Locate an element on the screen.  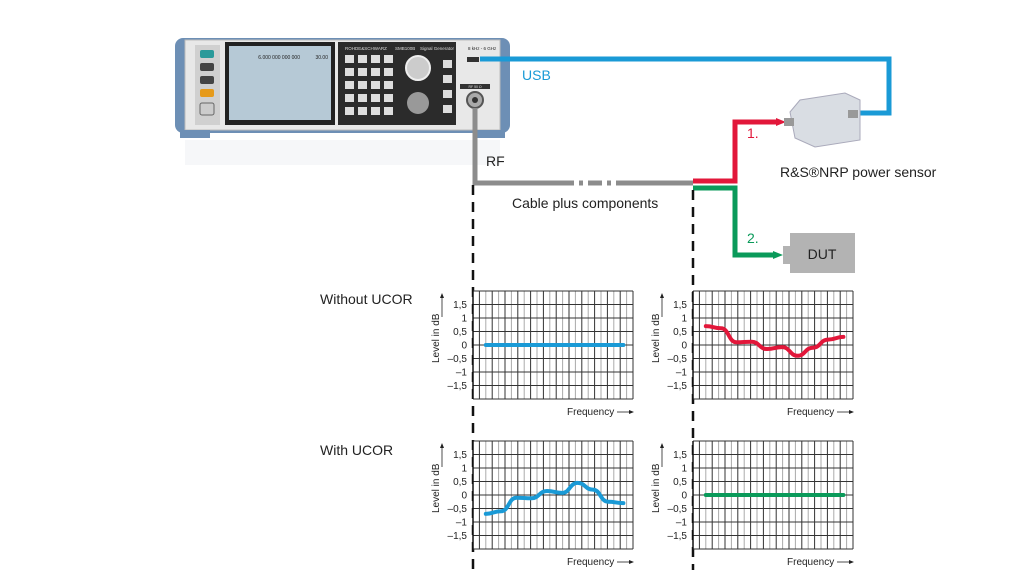
rotary-knob is located at coordinates (418, 68).